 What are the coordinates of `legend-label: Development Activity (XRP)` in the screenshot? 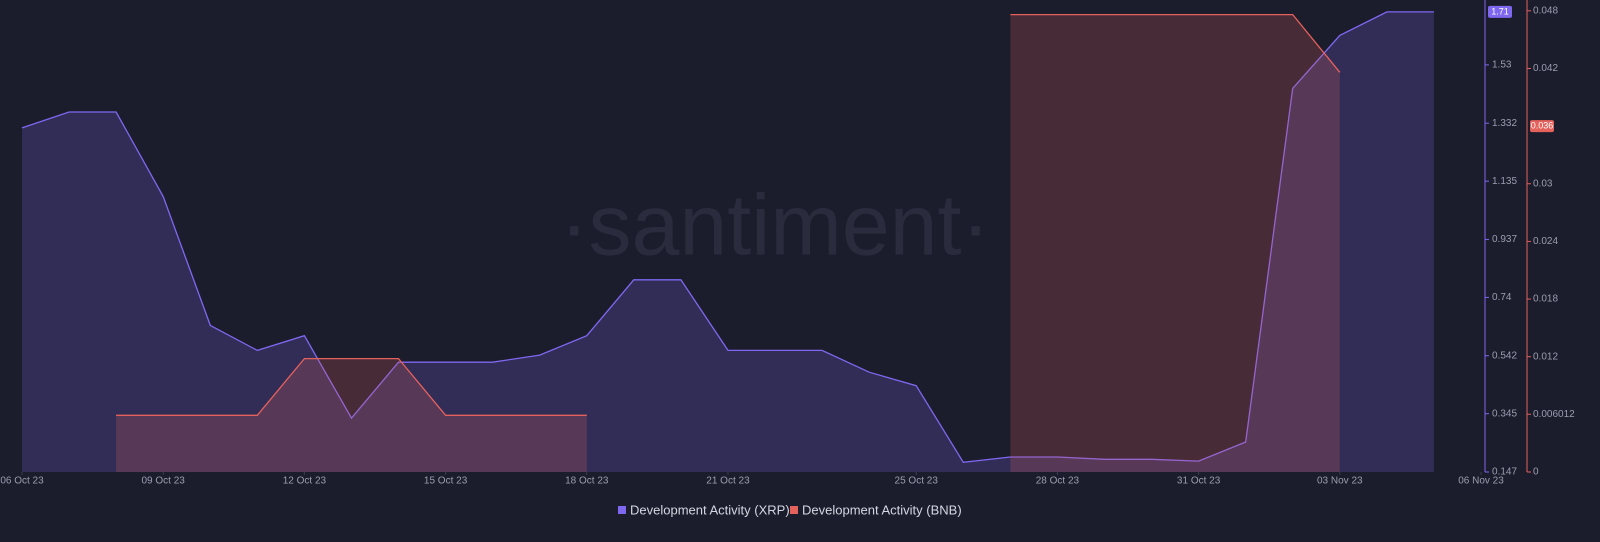 It's located at (710, 509).